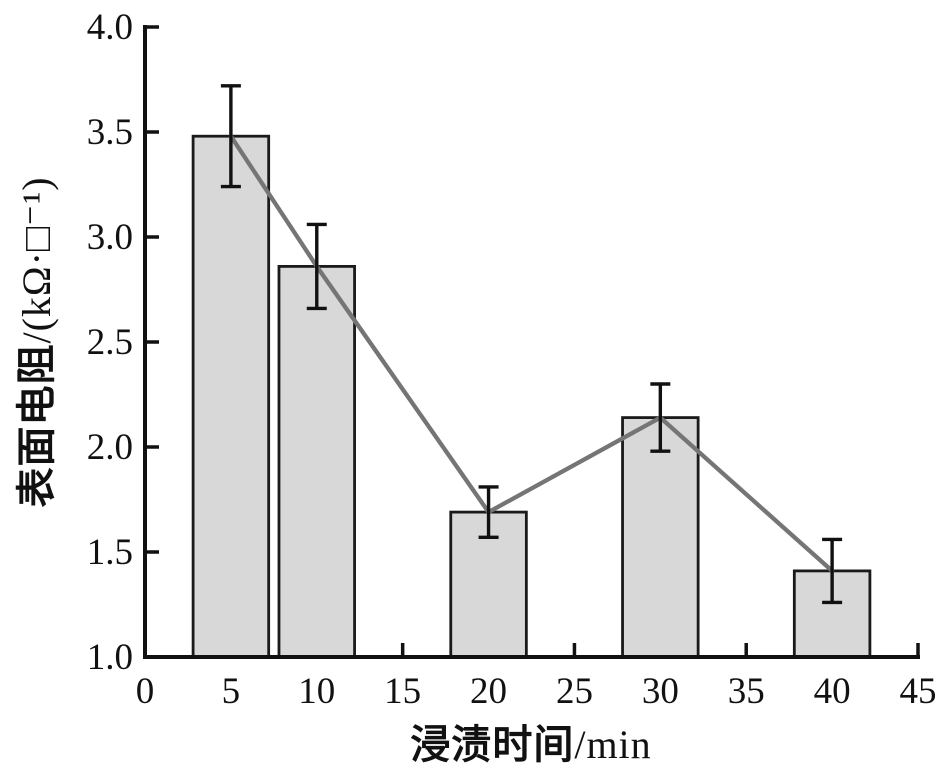  Describe the element at coordinates (918, 691) in the screenshot. I see `x-tick-label: 45` at that location.